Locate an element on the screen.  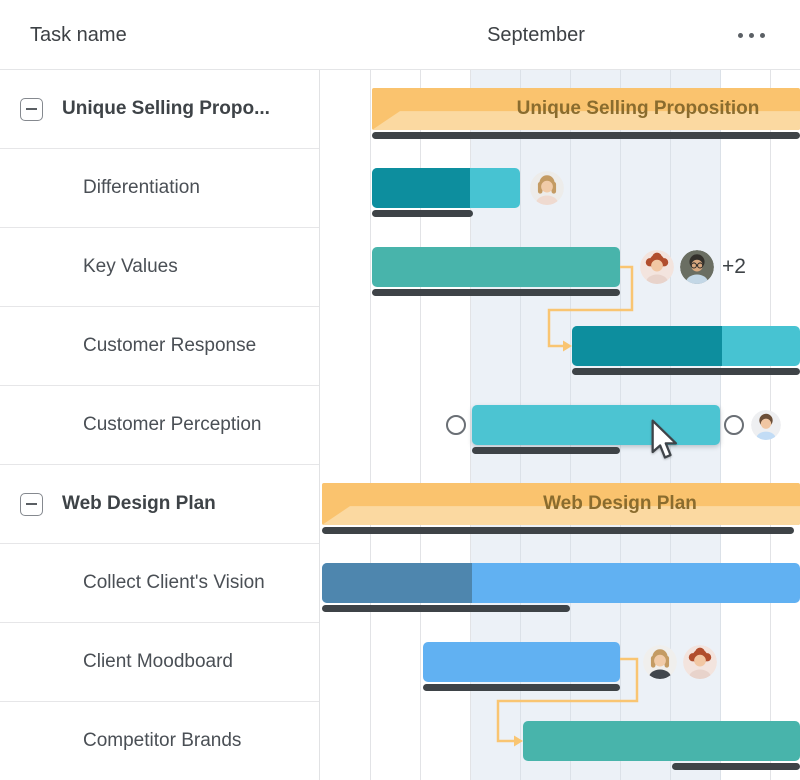
chart-row: Web Design Plan is located at coordinates (560, 504).